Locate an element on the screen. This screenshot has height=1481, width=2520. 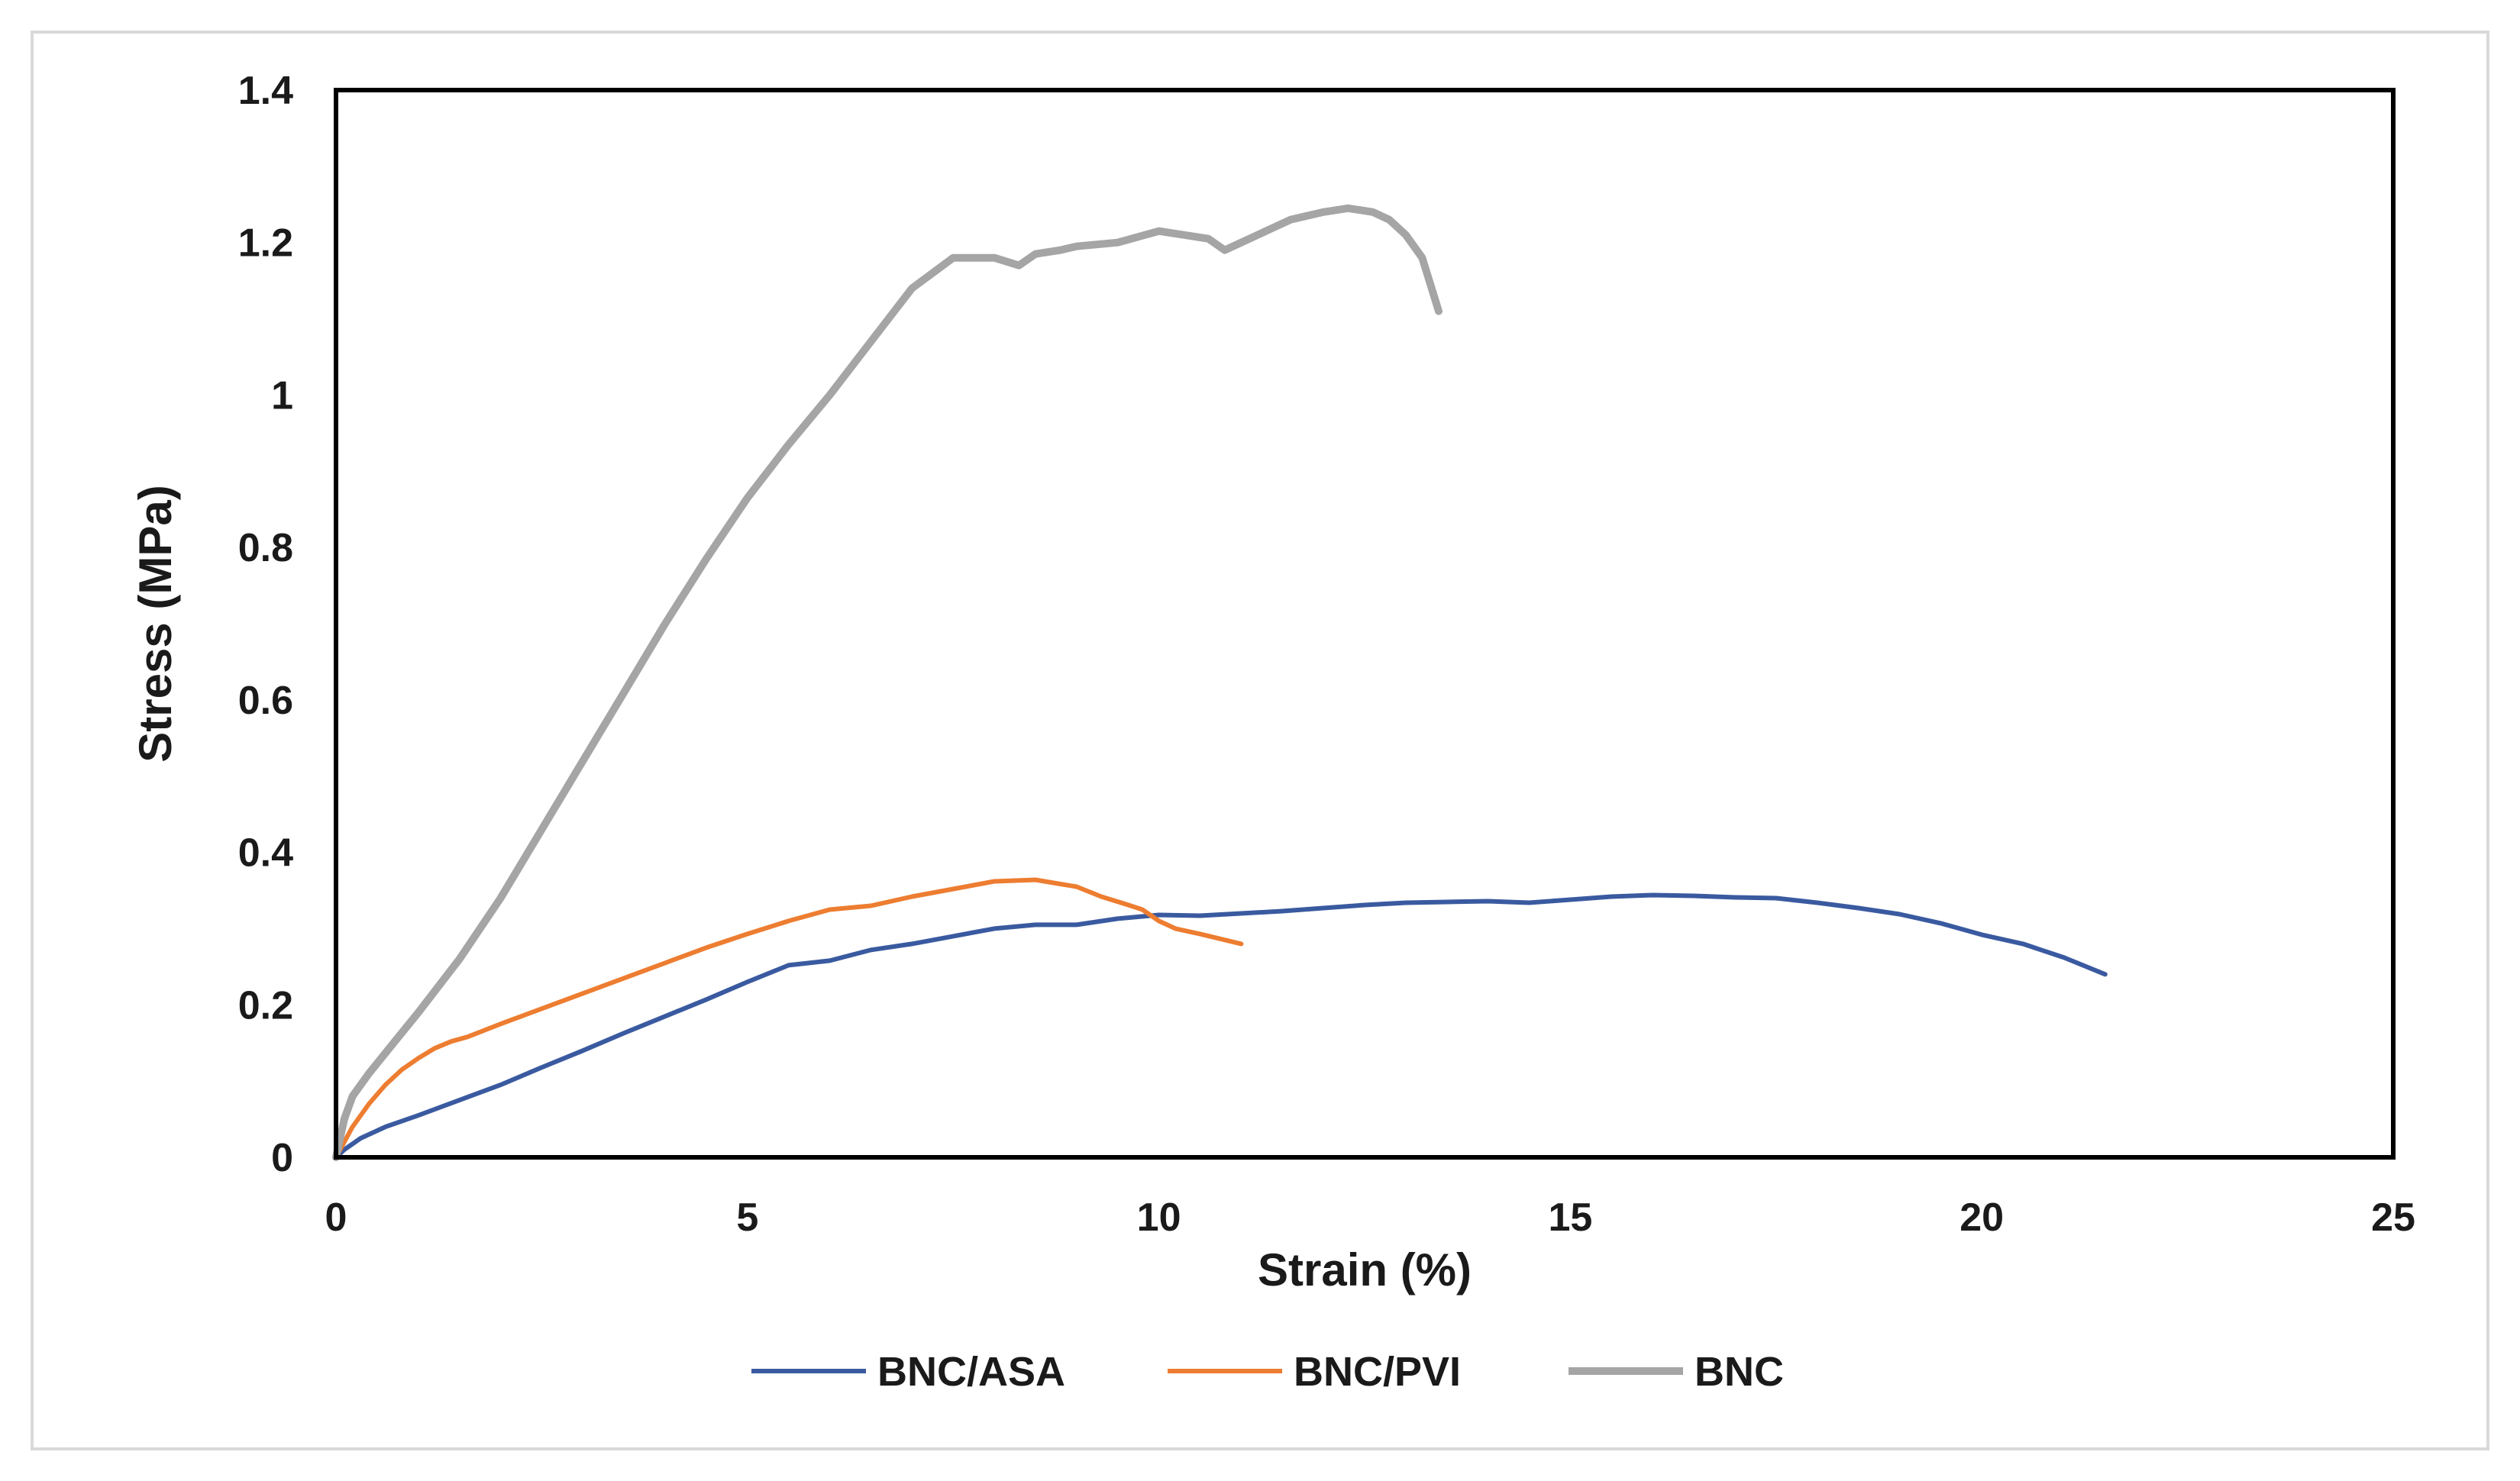
x-tick-label: 10 is located at coordinates (1159, 1217).